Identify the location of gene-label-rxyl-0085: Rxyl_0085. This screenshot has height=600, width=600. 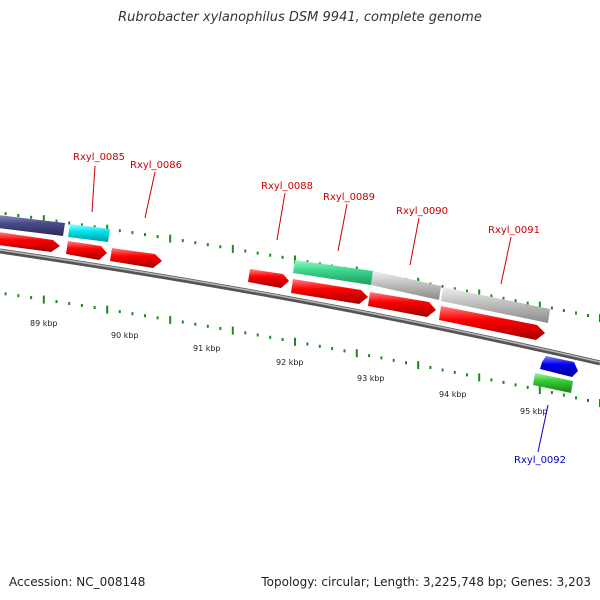
(99, 157).